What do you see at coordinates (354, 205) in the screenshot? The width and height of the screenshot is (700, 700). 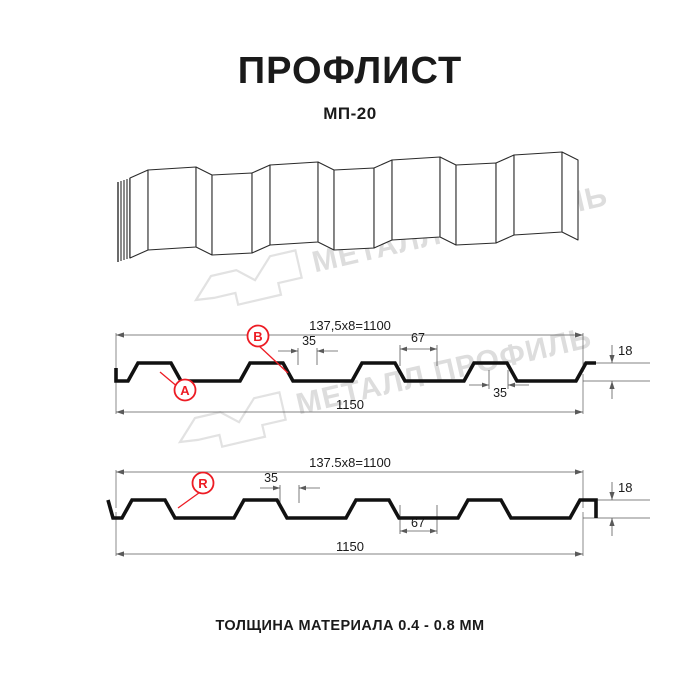 I see `isometric-rib-group` at bounding box center [354, 205].